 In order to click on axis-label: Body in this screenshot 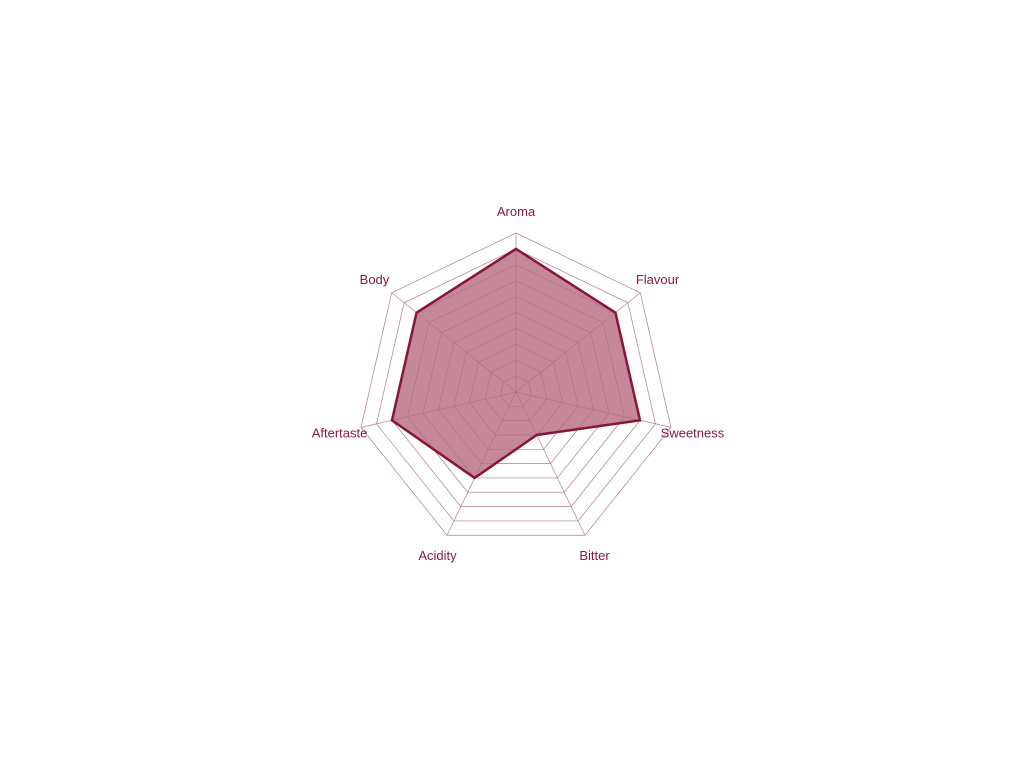, I will do `click(375, 279)`.